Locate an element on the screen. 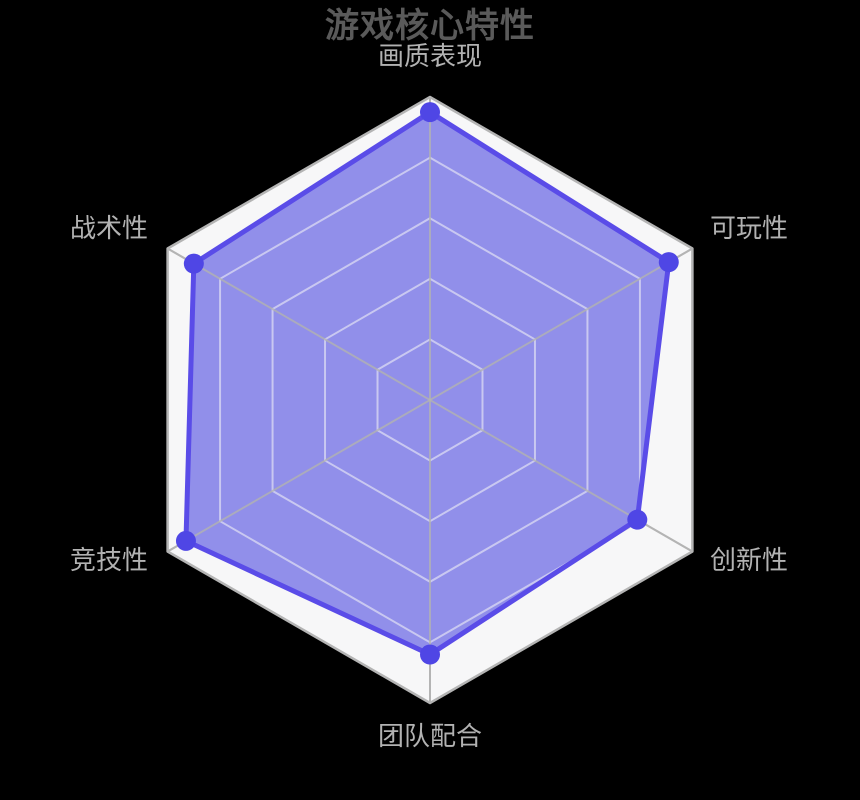 This screenshot has width=860, height=800. axis-label-top-right: 可玩性 is located at coordinates (749, 229).